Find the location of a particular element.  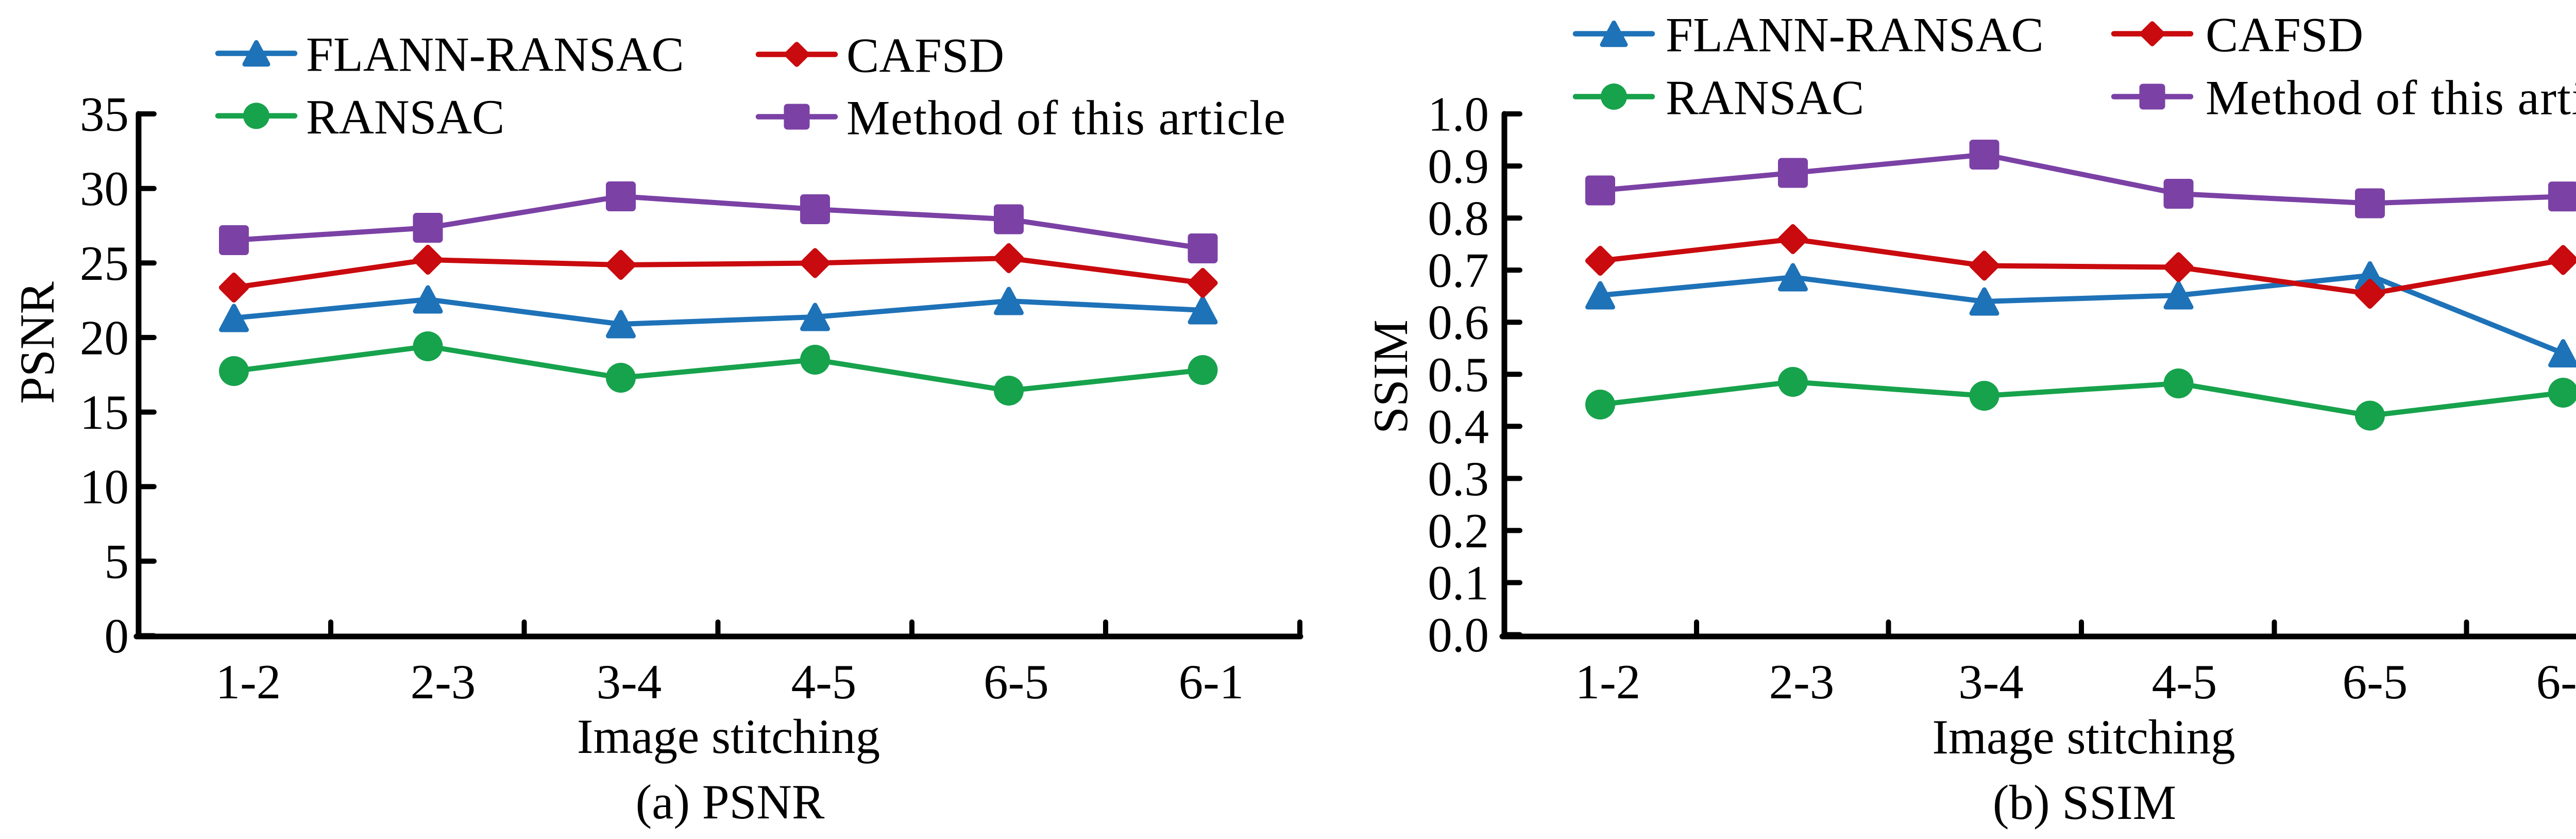

svg-text: 0.8 is located at coordinates (1458, 218).